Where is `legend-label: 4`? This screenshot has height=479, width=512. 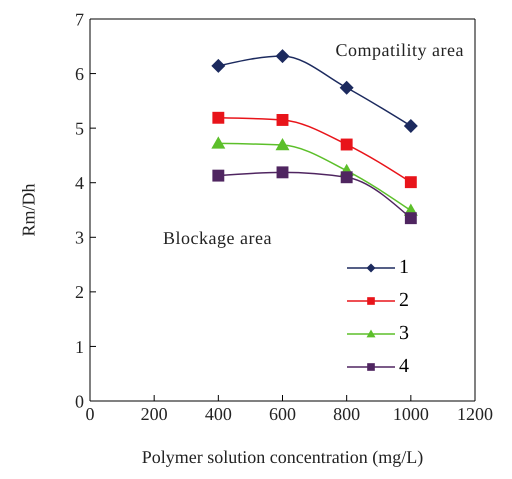 legend-label: 4 is located at coordinates (404, 366).